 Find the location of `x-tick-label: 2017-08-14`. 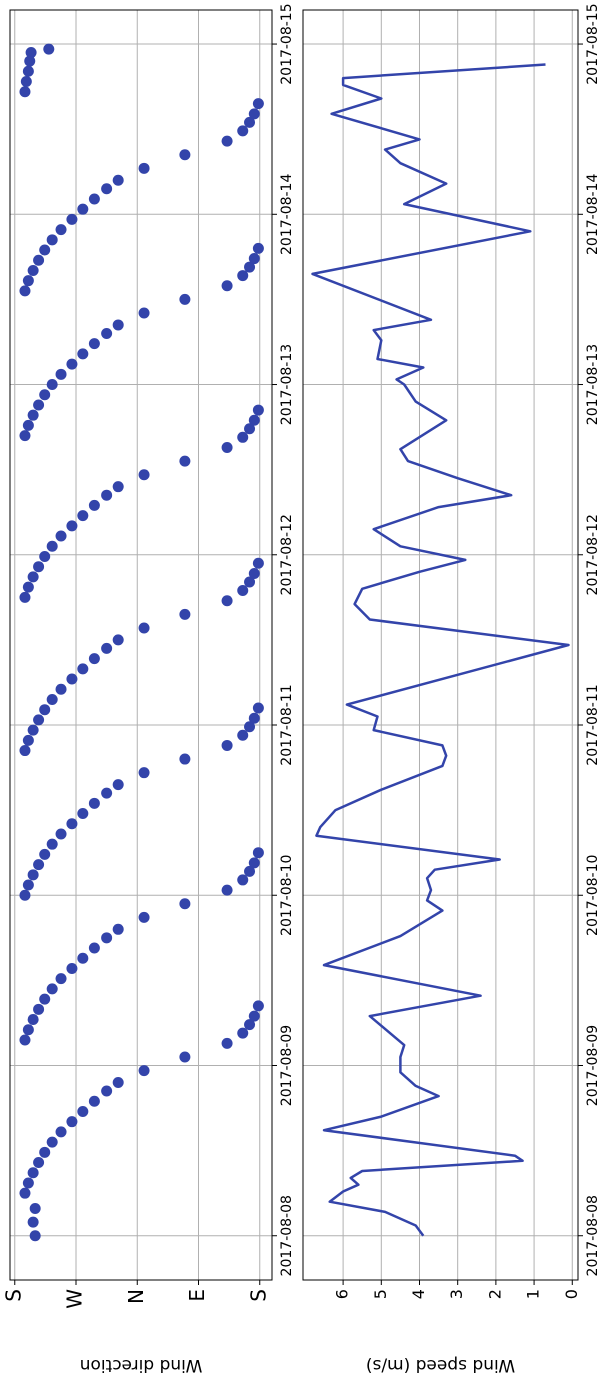

x-tick-label: 2017-08-14 is located at coordinates (593, 214).